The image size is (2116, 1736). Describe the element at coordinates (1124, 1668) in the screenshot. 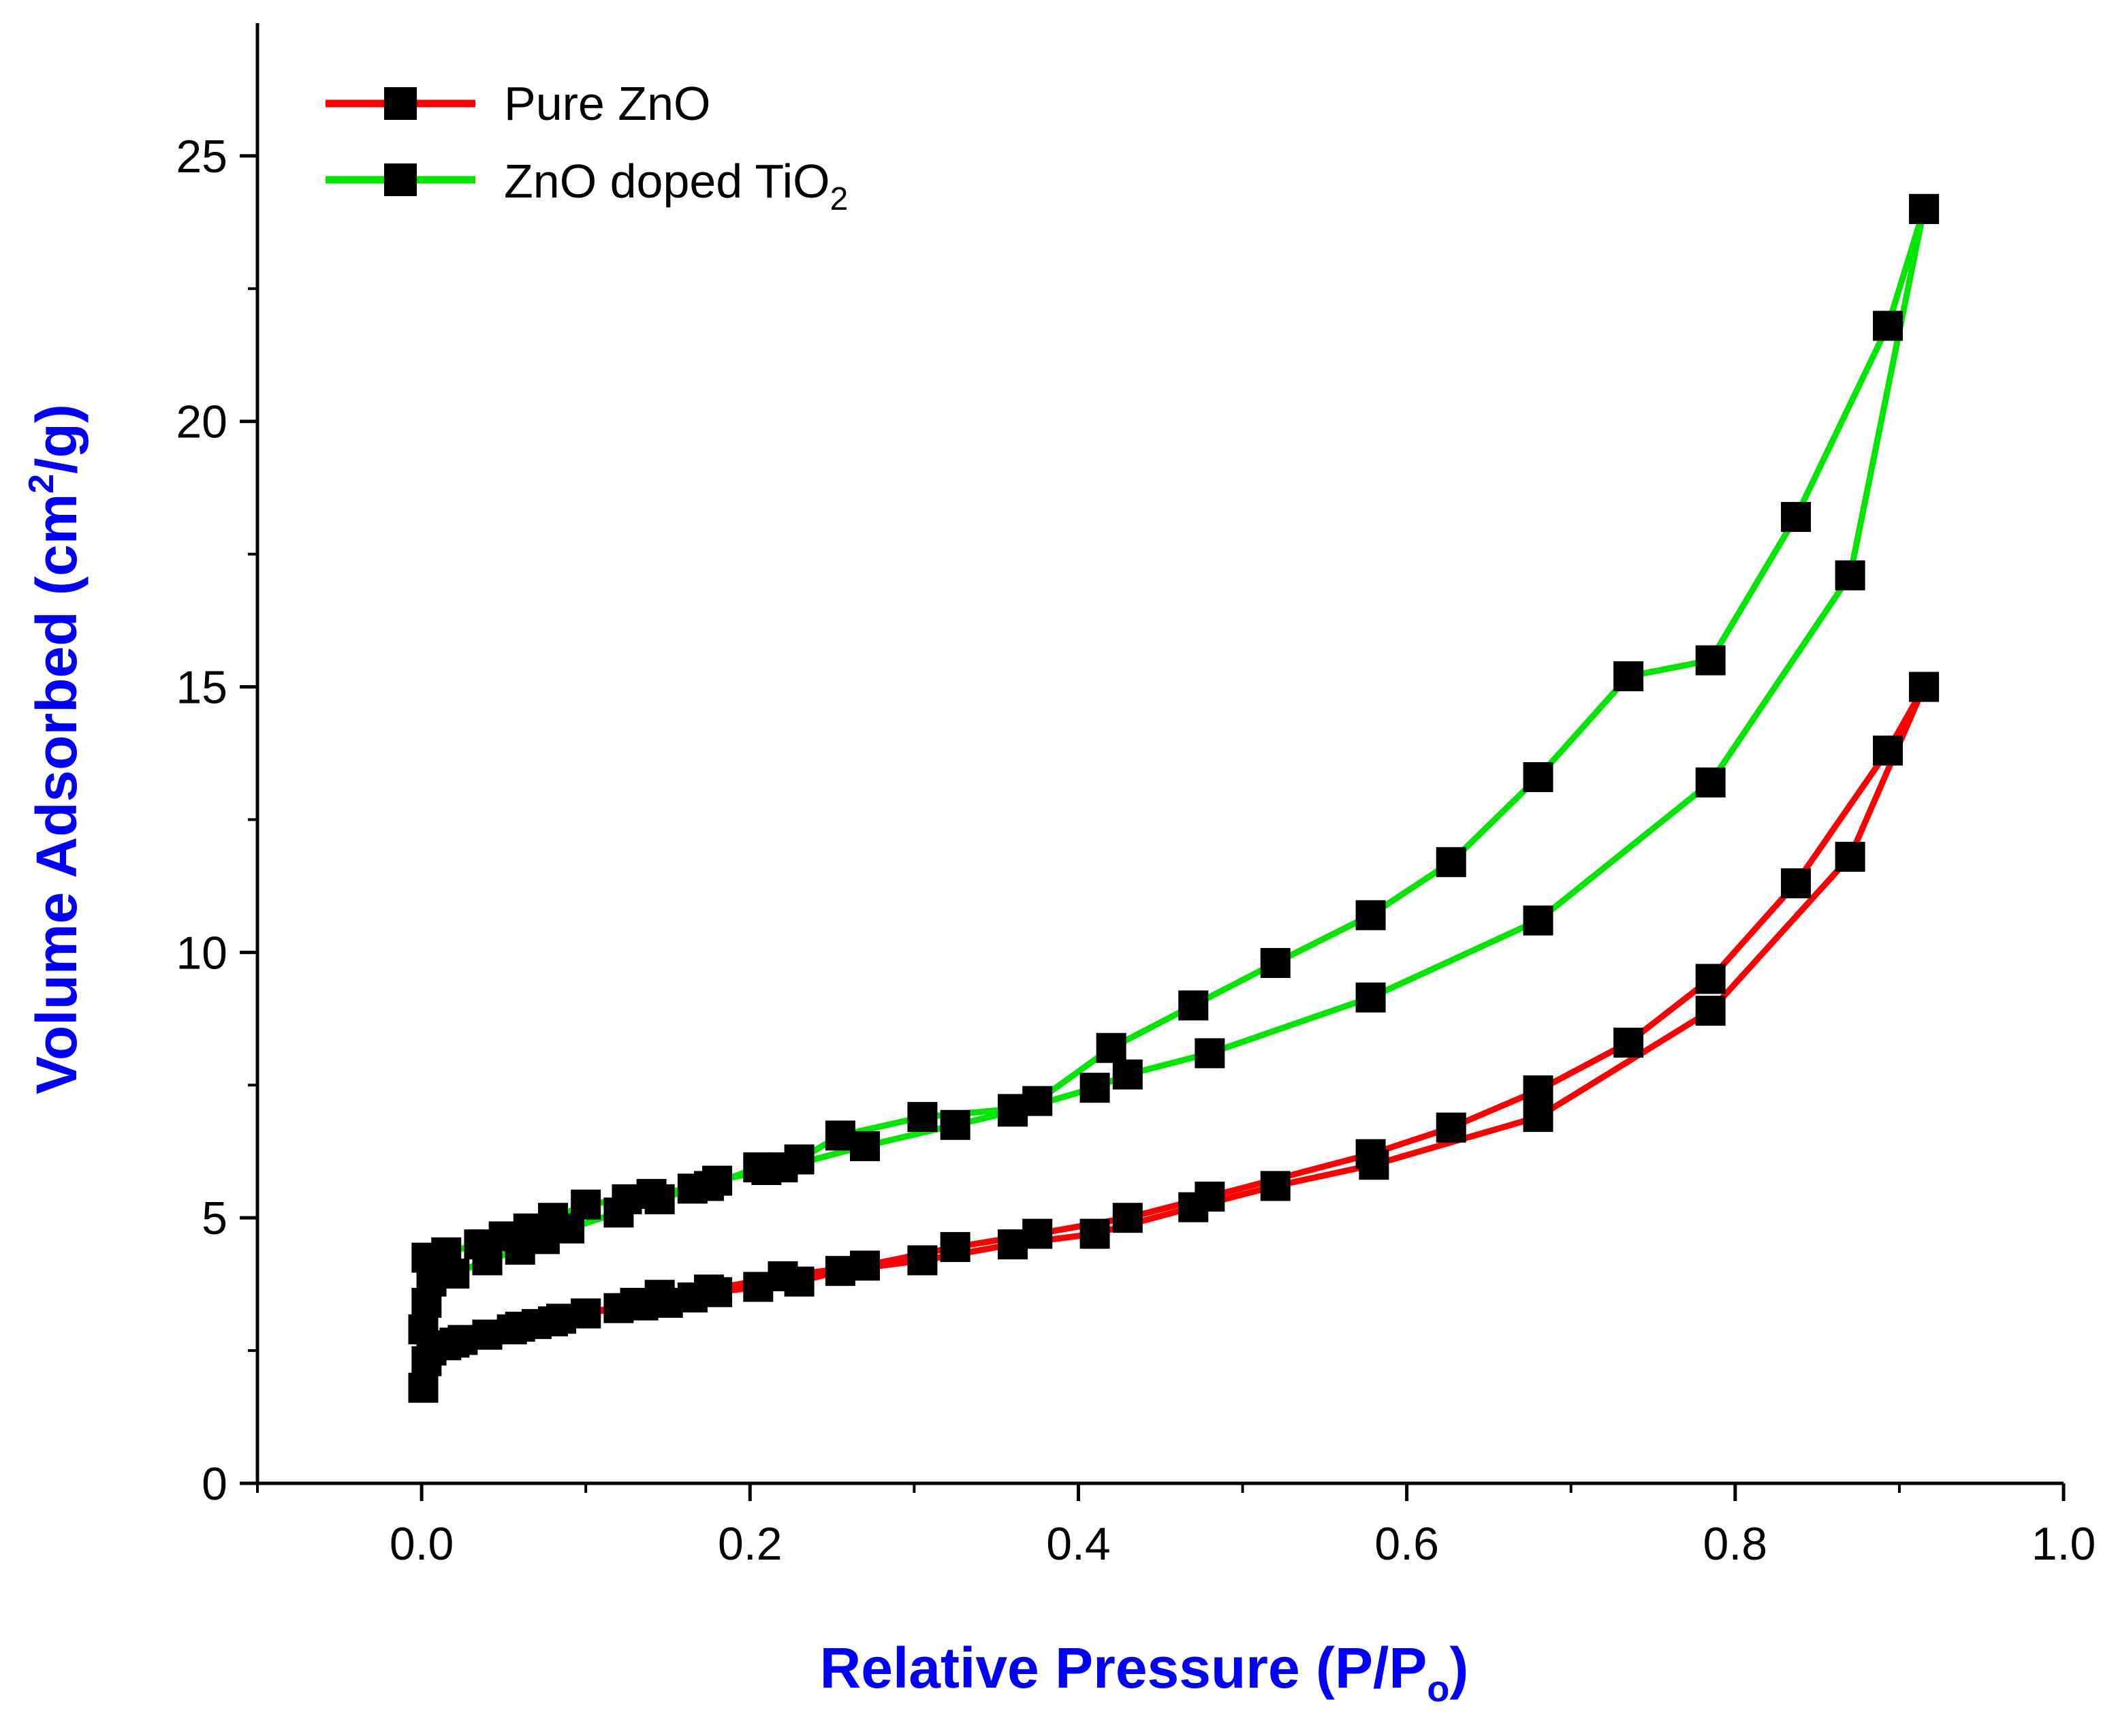

I see `x-axis-title-main: Relative Pressure (P/P` at that location.